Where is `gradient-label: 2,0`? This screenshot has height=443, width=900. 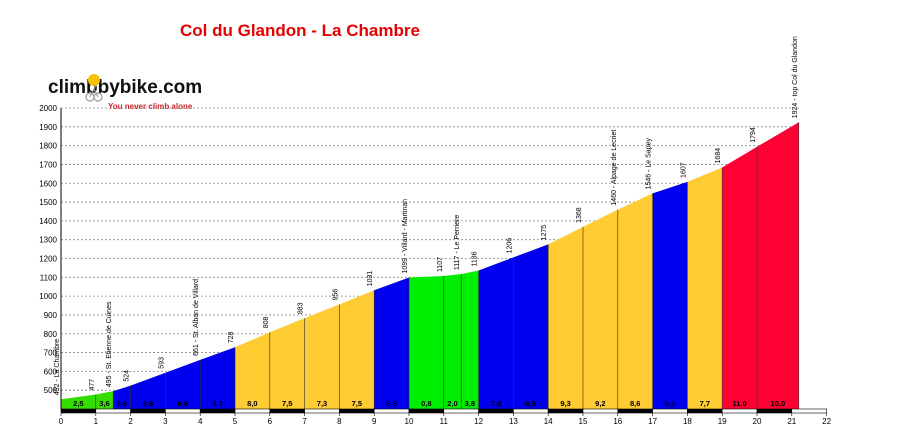 gradient-label: 2,0 is located at coordinates (452, 403).